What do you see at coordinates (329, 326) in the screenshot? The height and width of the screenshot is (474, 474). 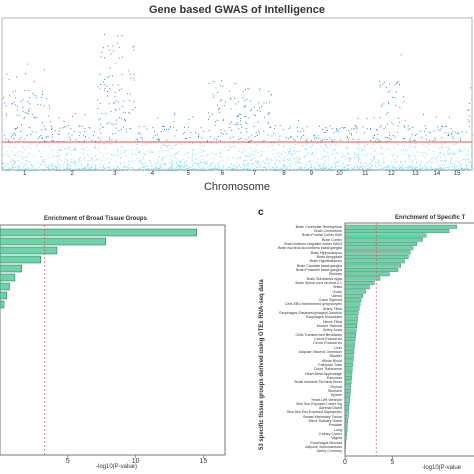 I see `tissue-label: Muscle Skeletal` at bounding box center [329, 326].